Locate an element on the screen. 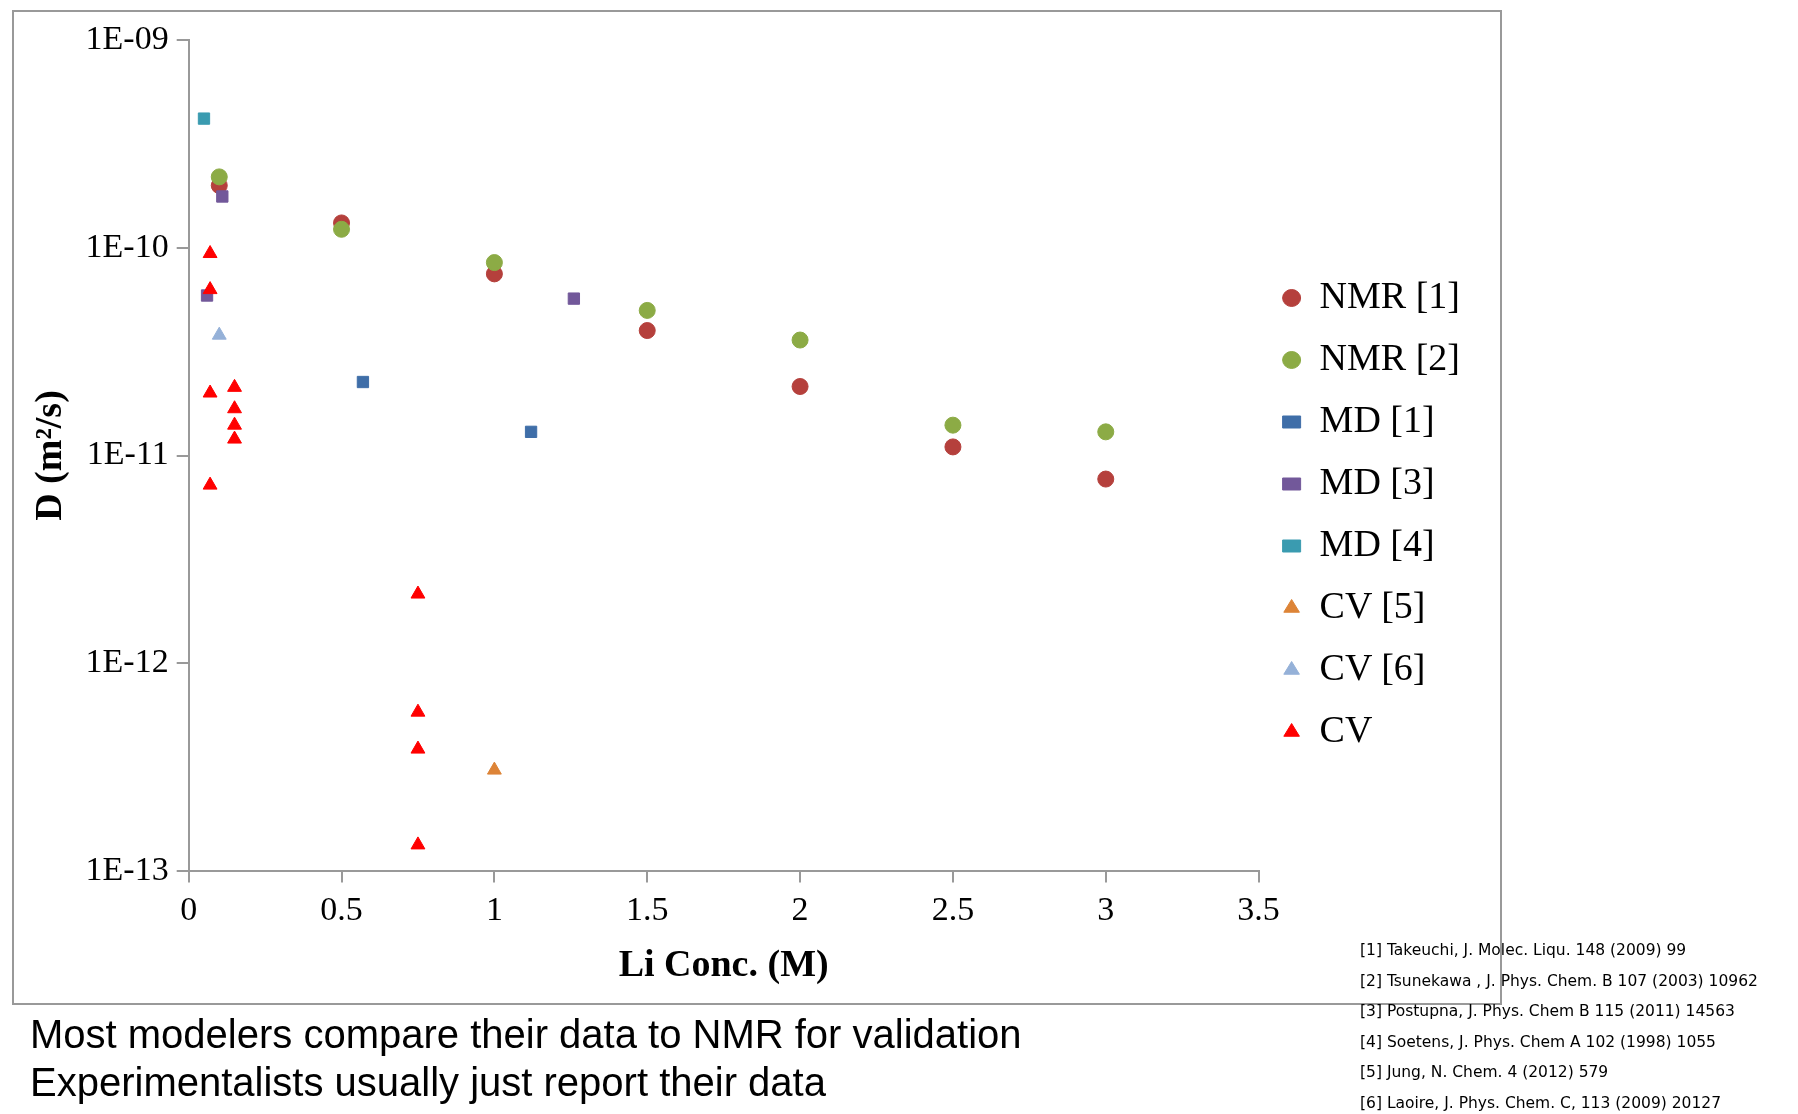 The height and width of the screenshot is (1114, 1798). x-tick-label: 1.5 is located at coordinates (647, 908).